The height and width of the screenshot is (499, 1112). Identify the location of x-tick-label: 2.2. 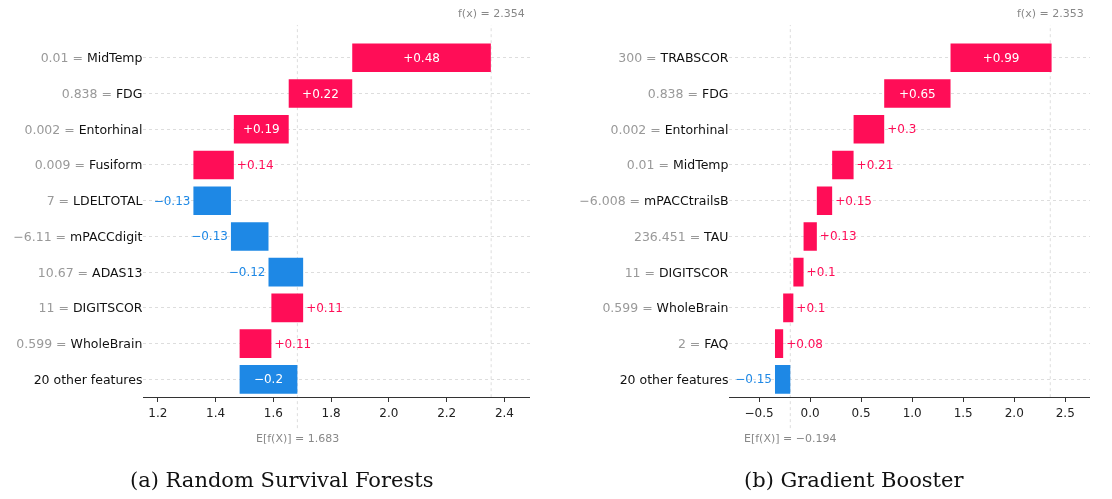
(447, 412).